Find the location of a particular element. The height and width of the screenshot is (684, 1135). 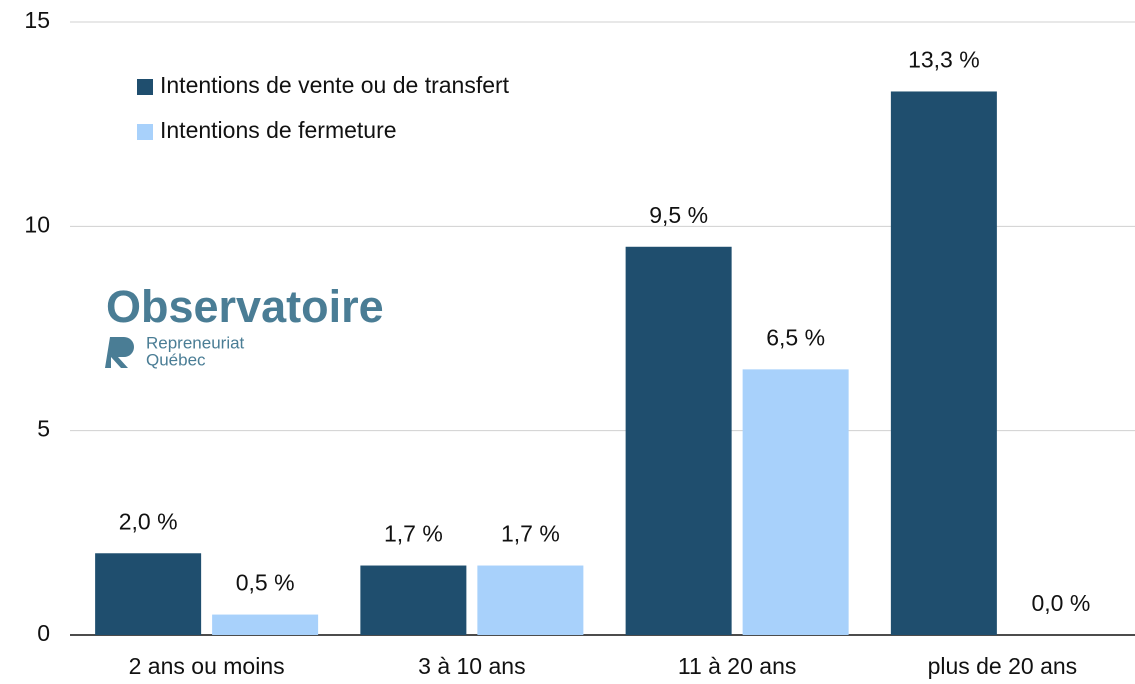

x-tick-label: 11 à 20 ans is located at coordinates (737, 666).